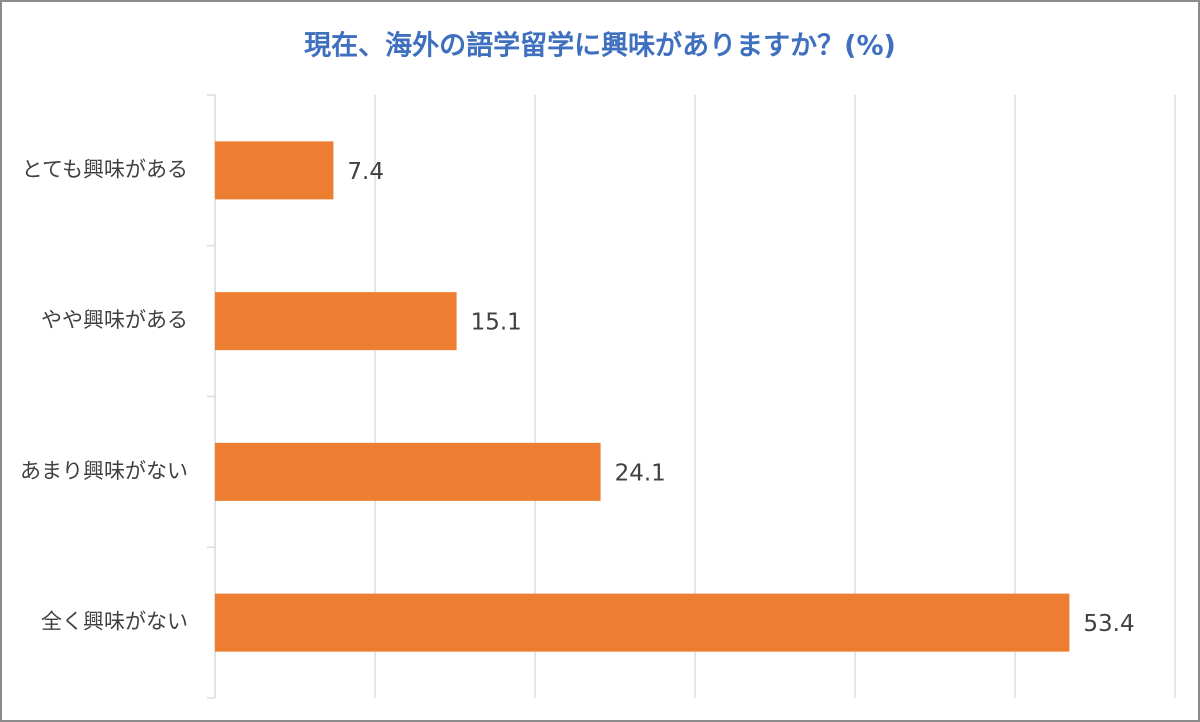 The width and height of the screenshot is (1200, 722). I want to click on y-tick-label: やや興味がある, so click(114, 320).